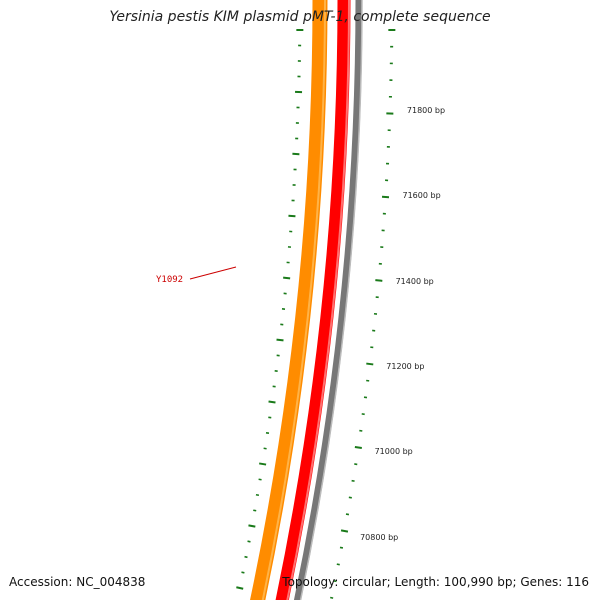  I want to click on gene-callout-y1092: Y1092, so click(196, 275).